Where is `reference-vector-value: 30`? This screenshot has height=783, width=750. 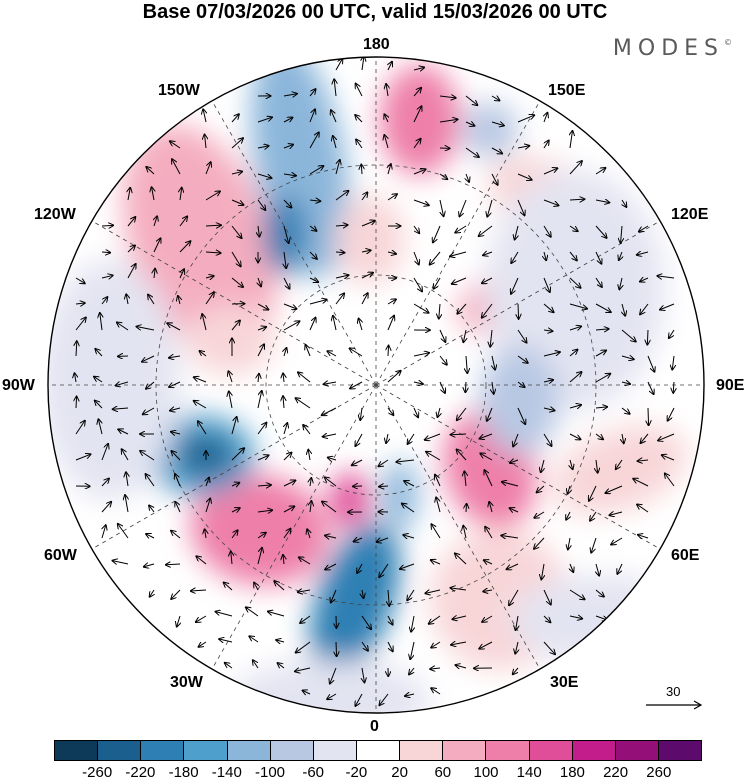 reference-vector-value: 30 is located at coordinates (673, 691).